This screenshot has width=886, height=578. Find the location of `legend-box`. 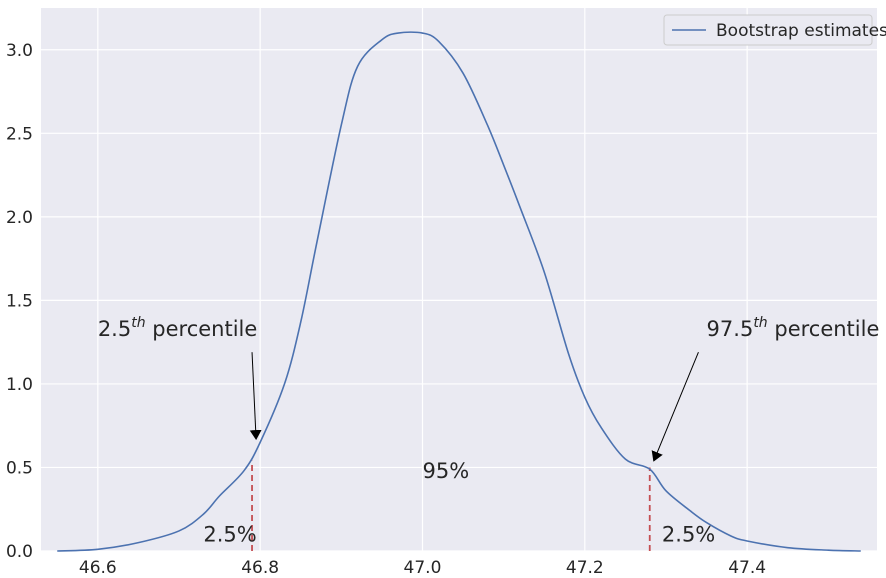

legend-box is located at coordinates (768, 30).